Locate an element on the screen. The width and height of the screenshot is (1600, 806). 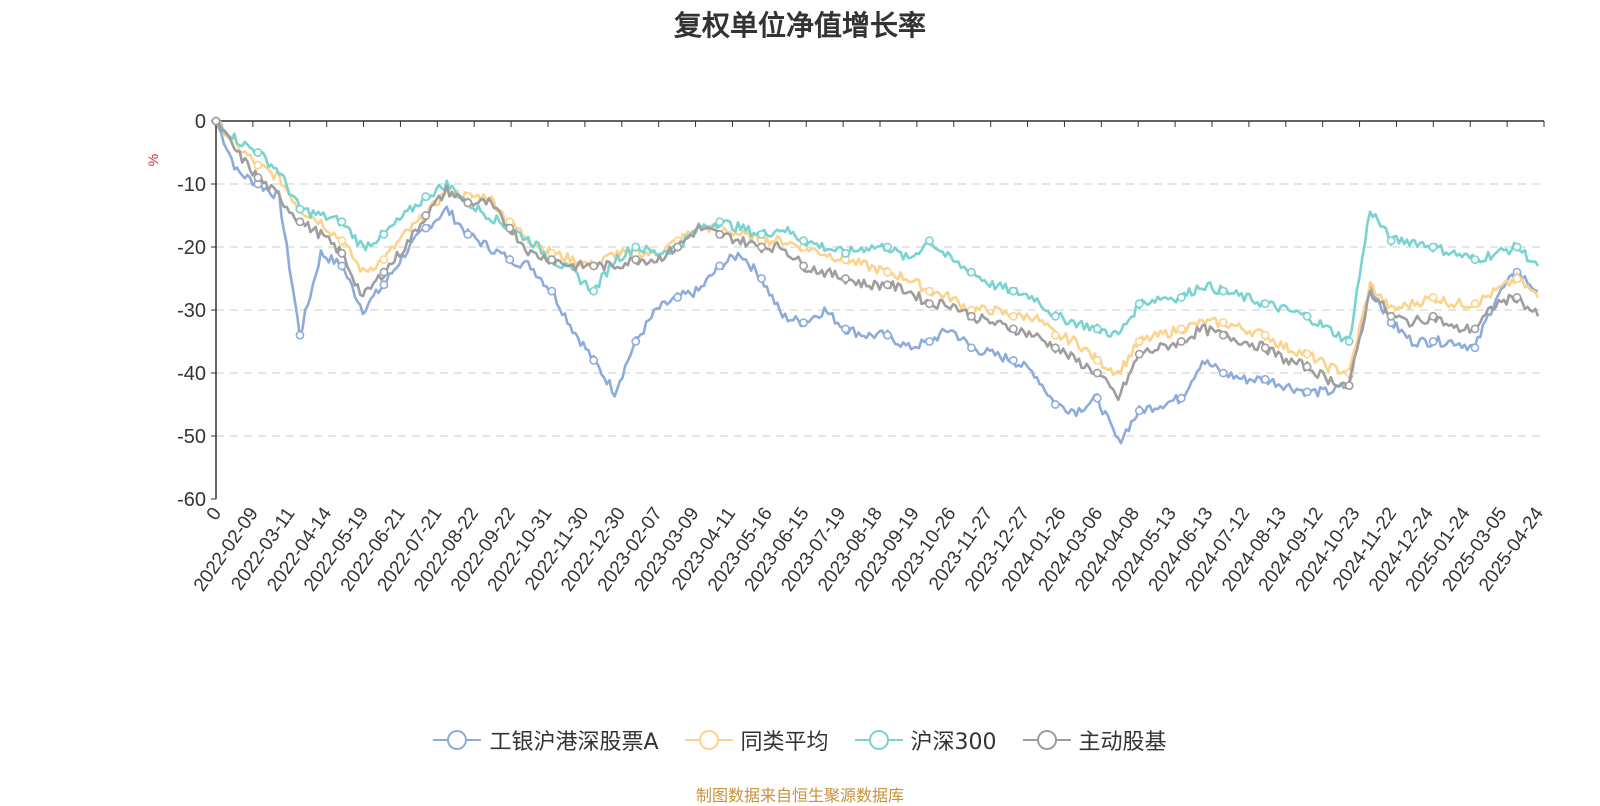
y-tick-label: -50 is located at coordinates (191, 437).